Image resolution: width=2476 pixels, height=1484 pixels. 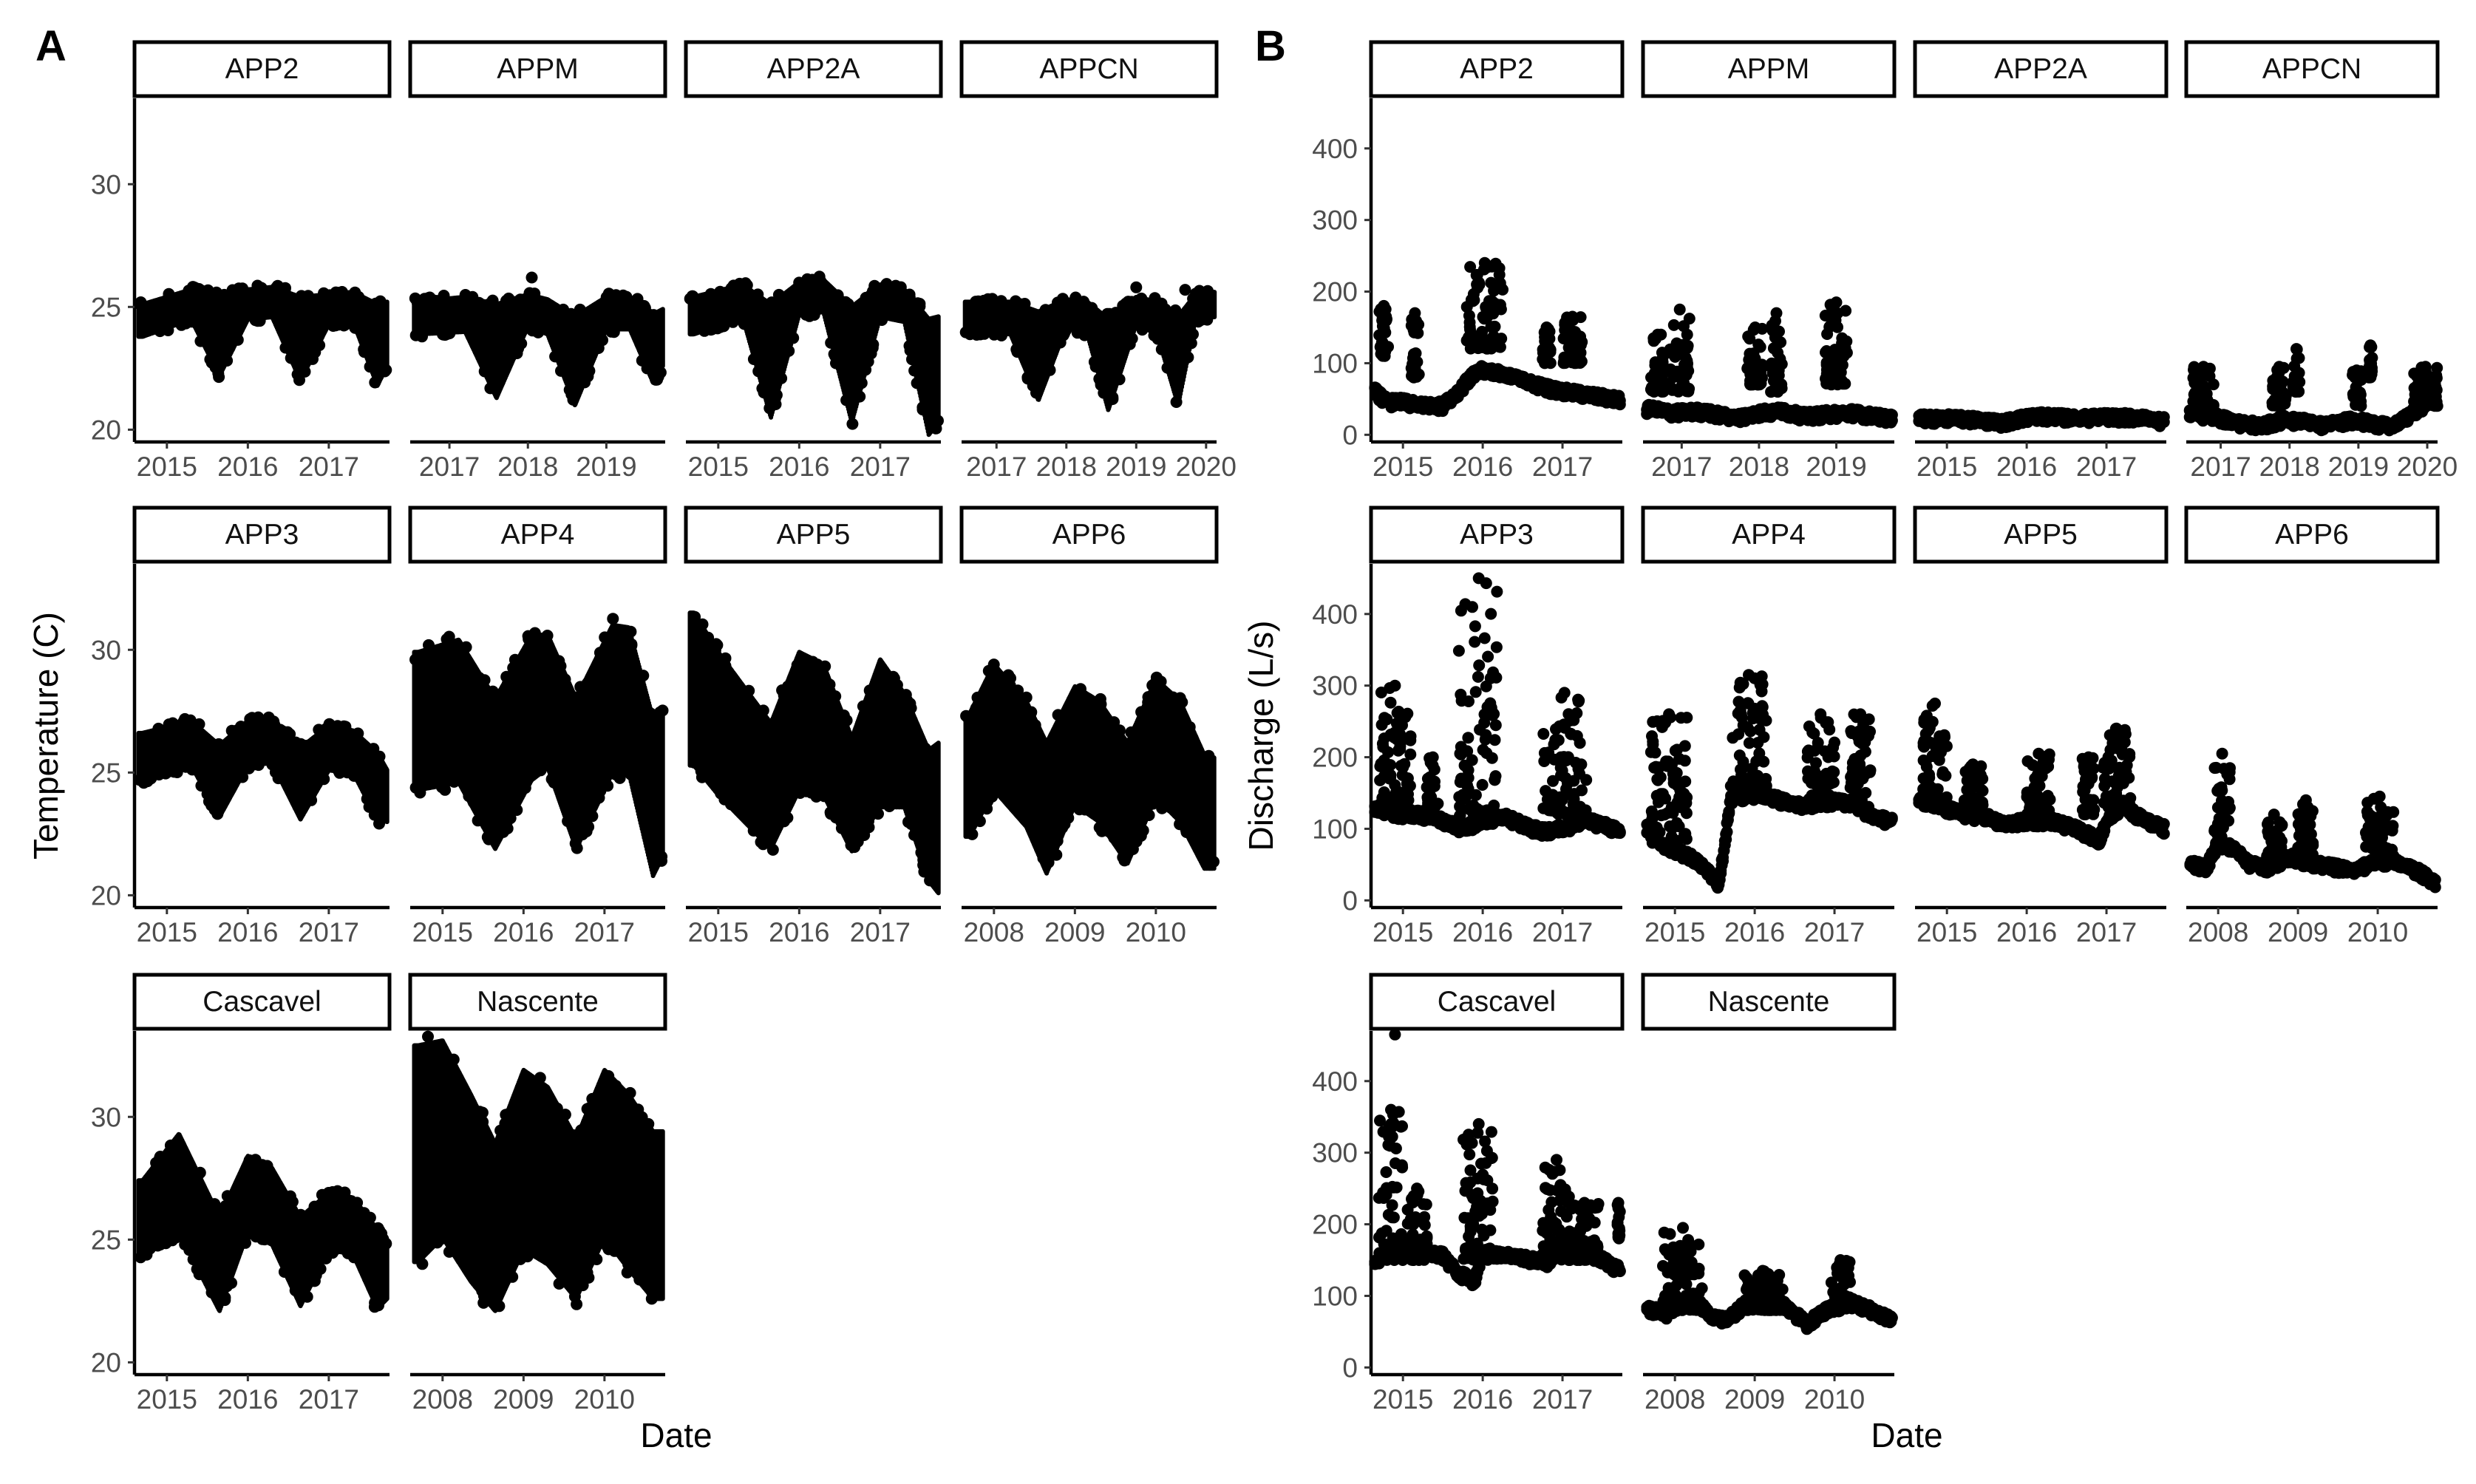 What do you see at coordinates (1066, 467) in the screenshot?
I see `x-tick-label: 2018` at bounding box center [1066, 467].